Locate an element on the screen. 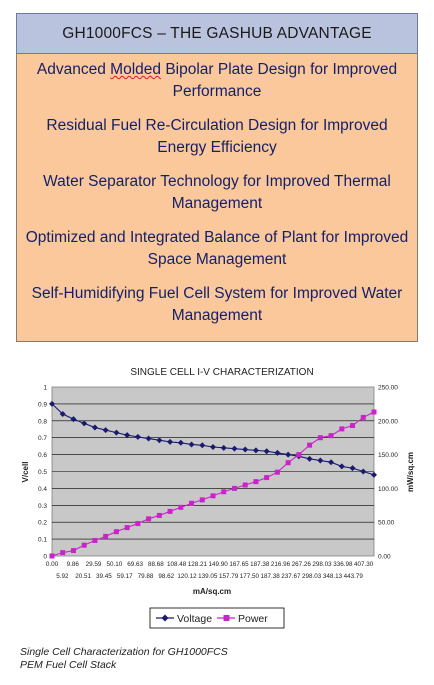 The image size is (434, 685). legend-power-label: Power is located at coordinates (253, 619).